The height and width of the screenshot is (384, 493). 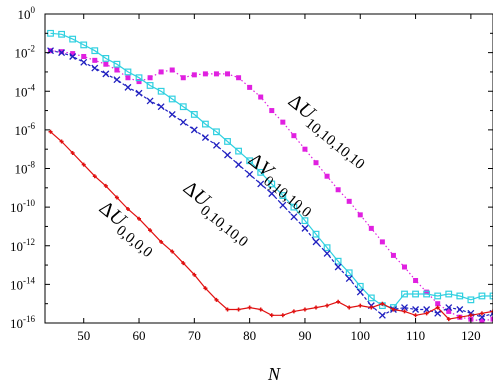 What do you see at coordinates (127, 229) in the screenshot?
I see `curve-label-3: ΔU0,0,0,0` at bounding box center [127, 229].